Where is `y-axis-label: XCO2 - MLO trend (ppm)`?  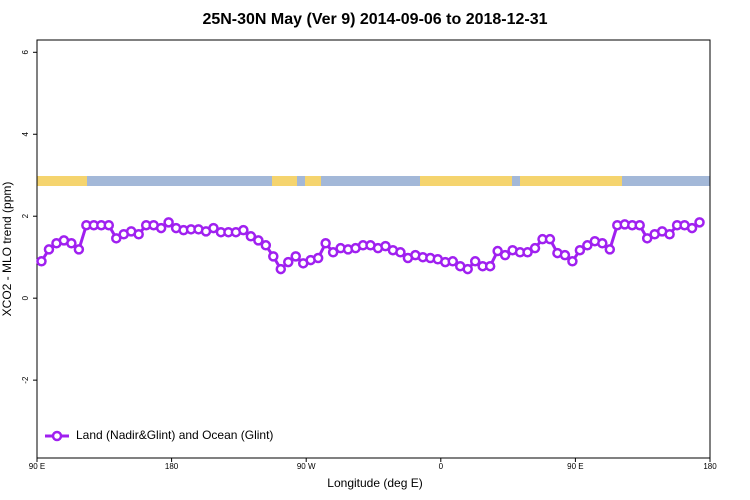
y-axis-label: XCO2 - MLO trend (ppm) is located at coordinates (7, 249).